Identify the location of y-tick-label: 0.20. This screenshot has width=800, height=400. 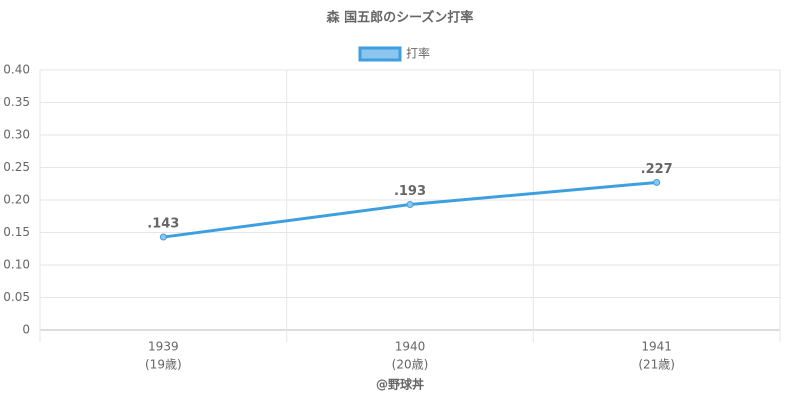
(16, 200).